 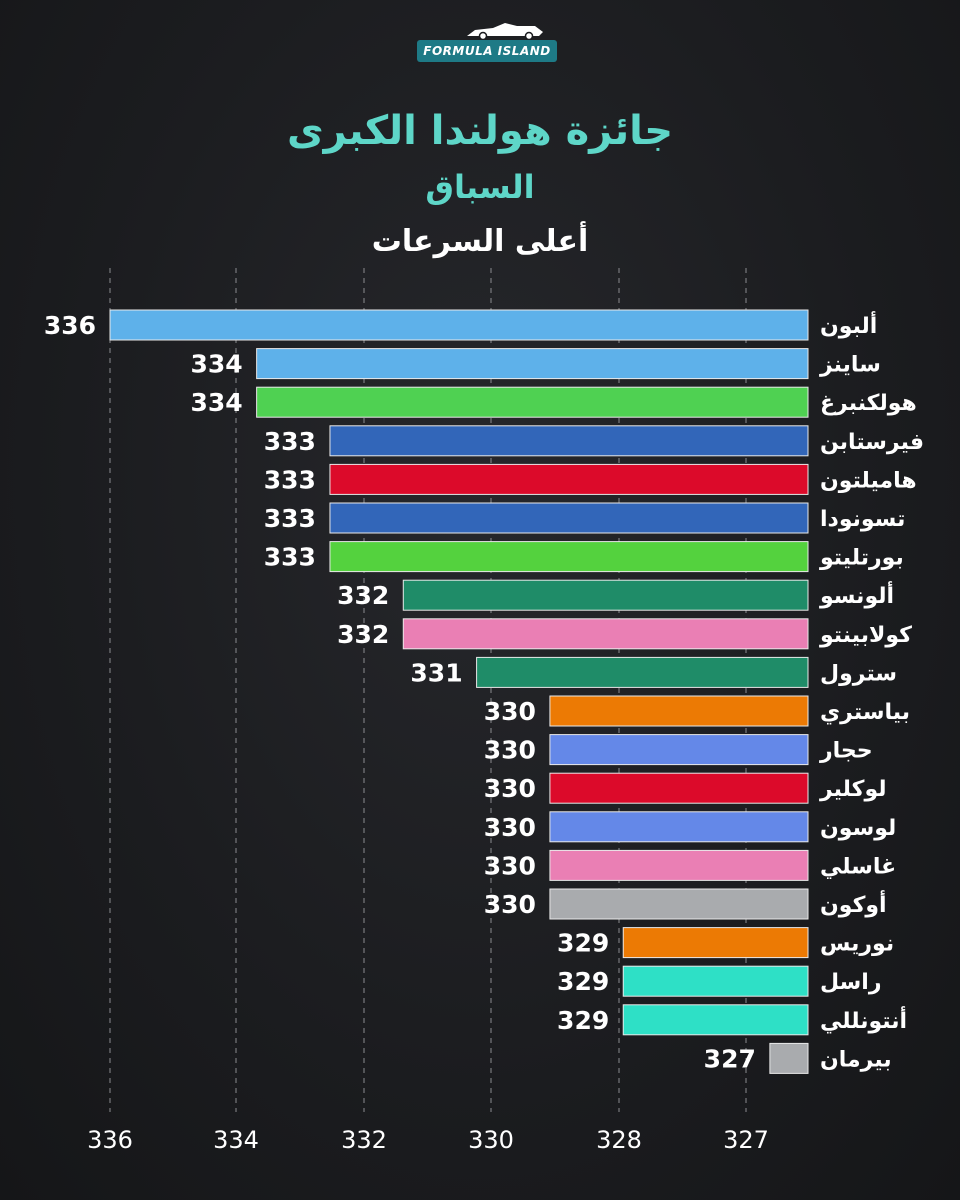 I want to click on driver-name-label: سترول, so click(x=858, y=673).